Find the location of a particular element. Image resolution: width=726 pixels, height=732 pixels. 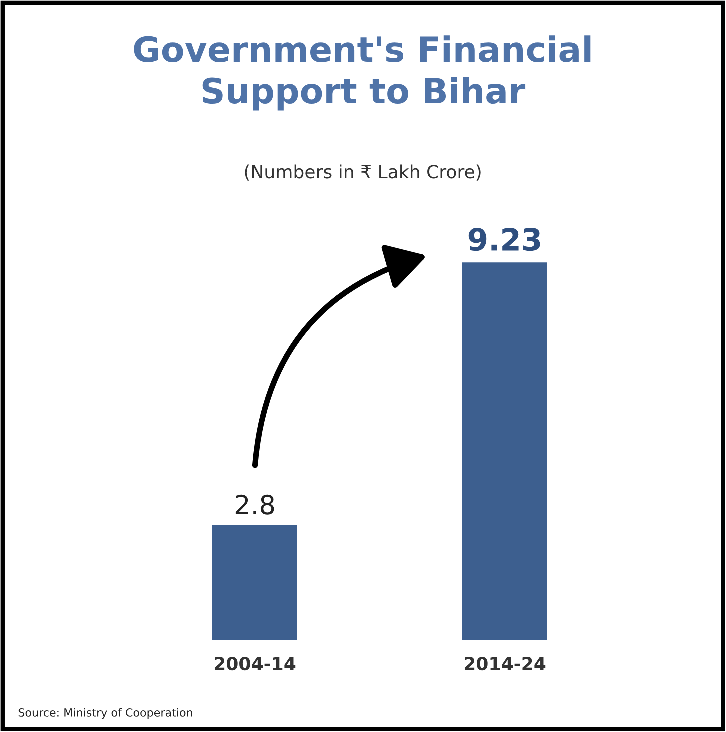

x-tick-label: 2004-14 is located at coordinates (255, 663).